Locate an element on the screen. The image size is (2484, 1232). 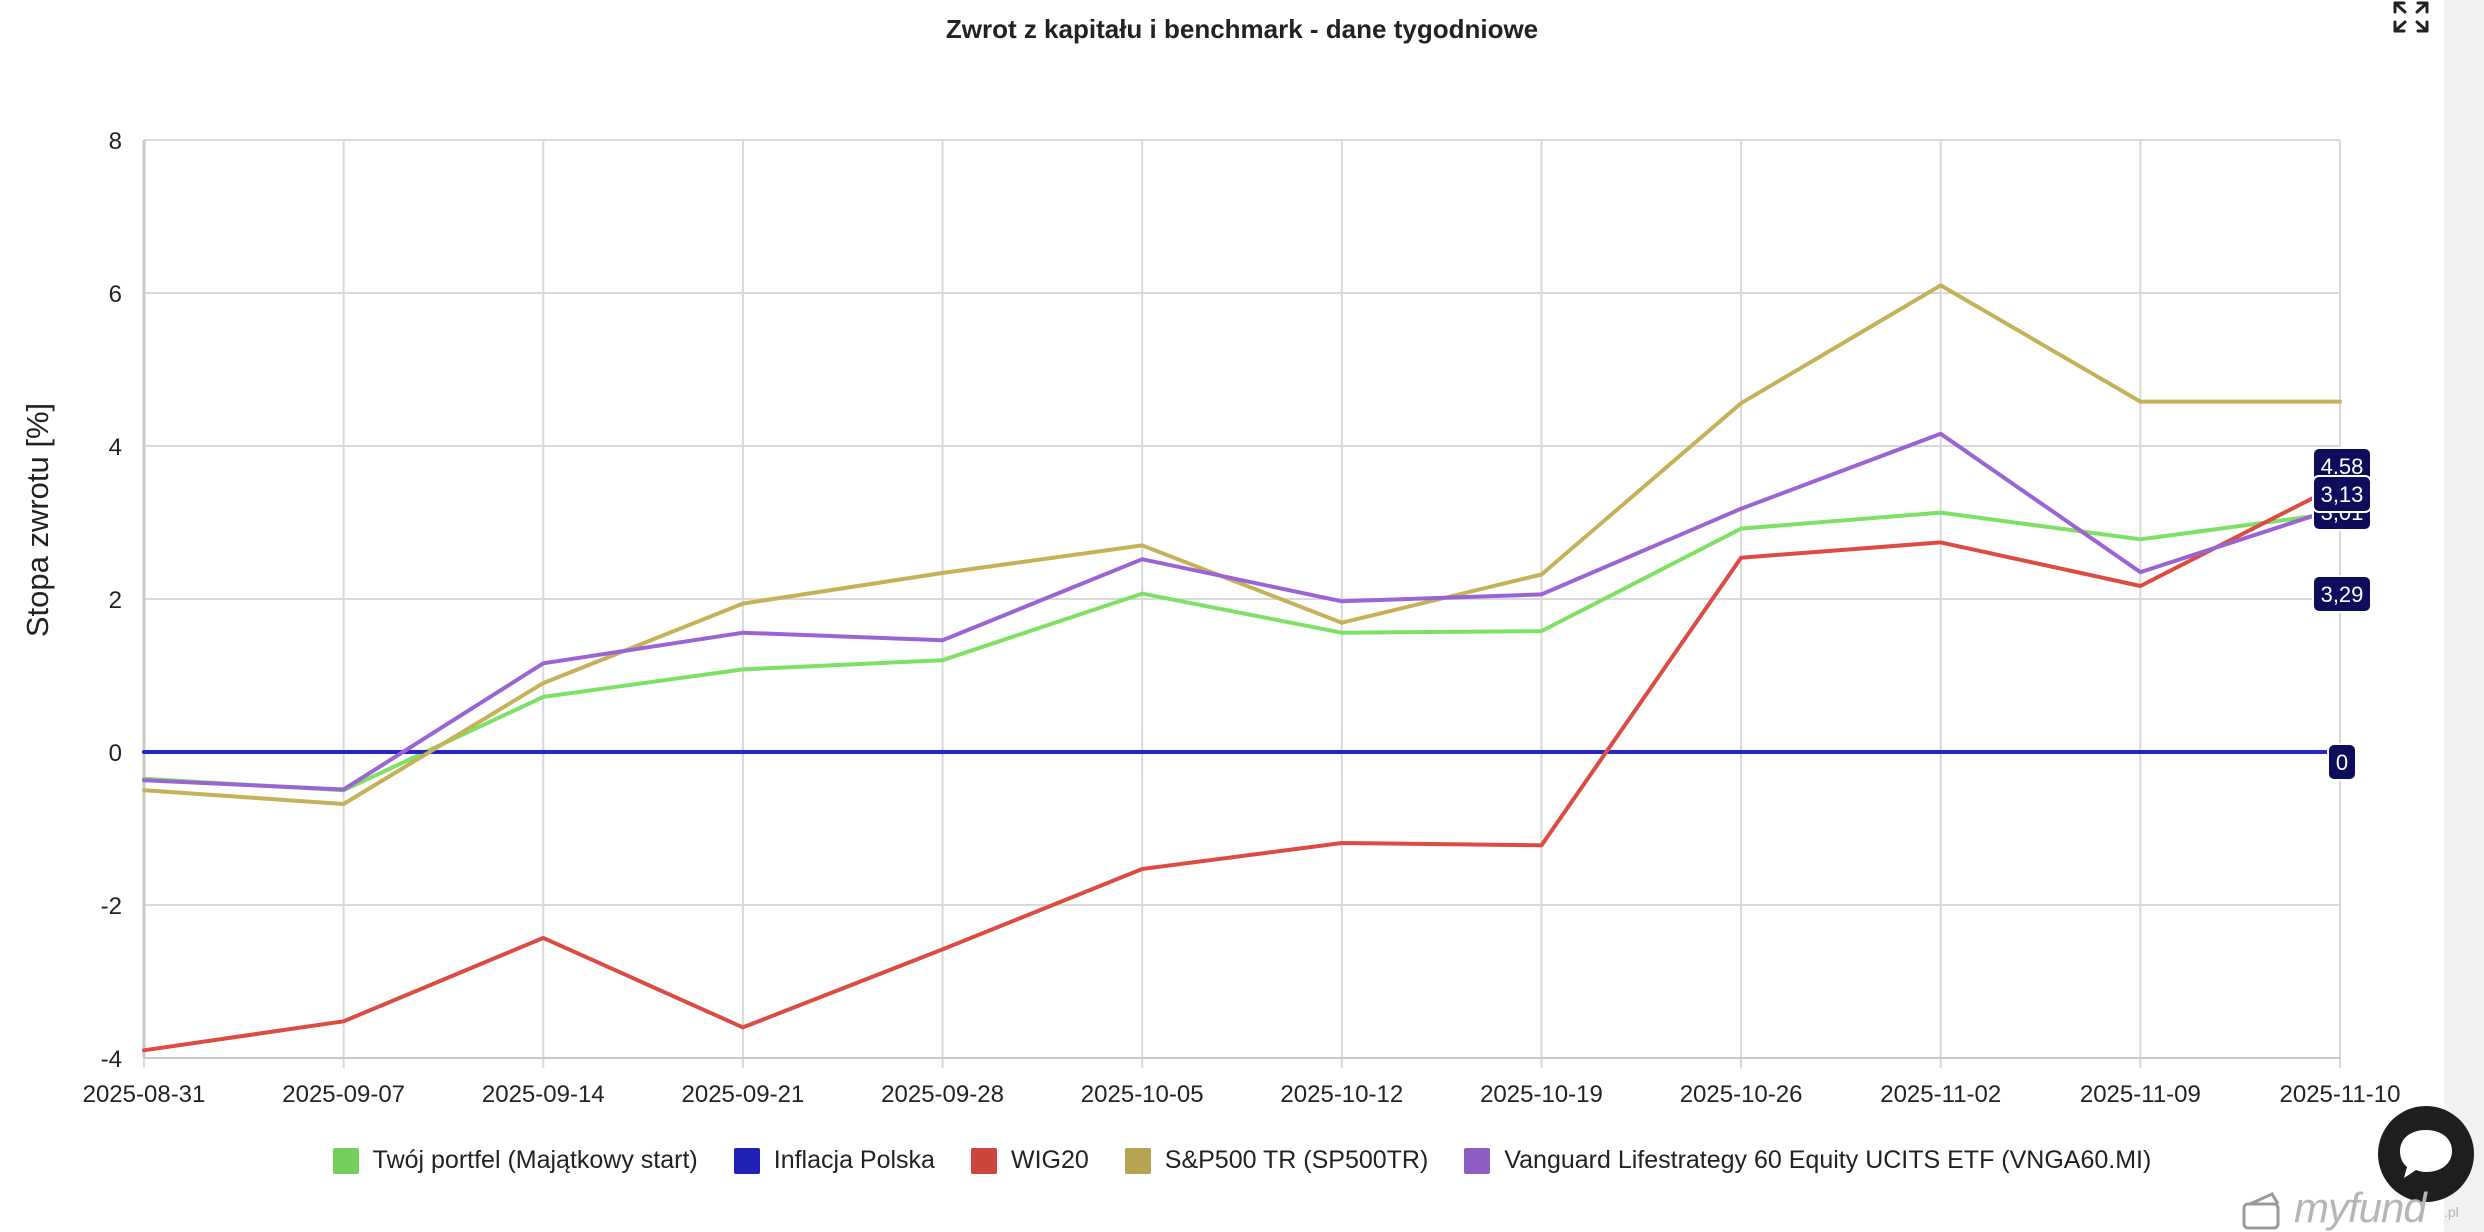
end-value-labels: 3,014.583,133,290 is located at coordinates (2342, 614).